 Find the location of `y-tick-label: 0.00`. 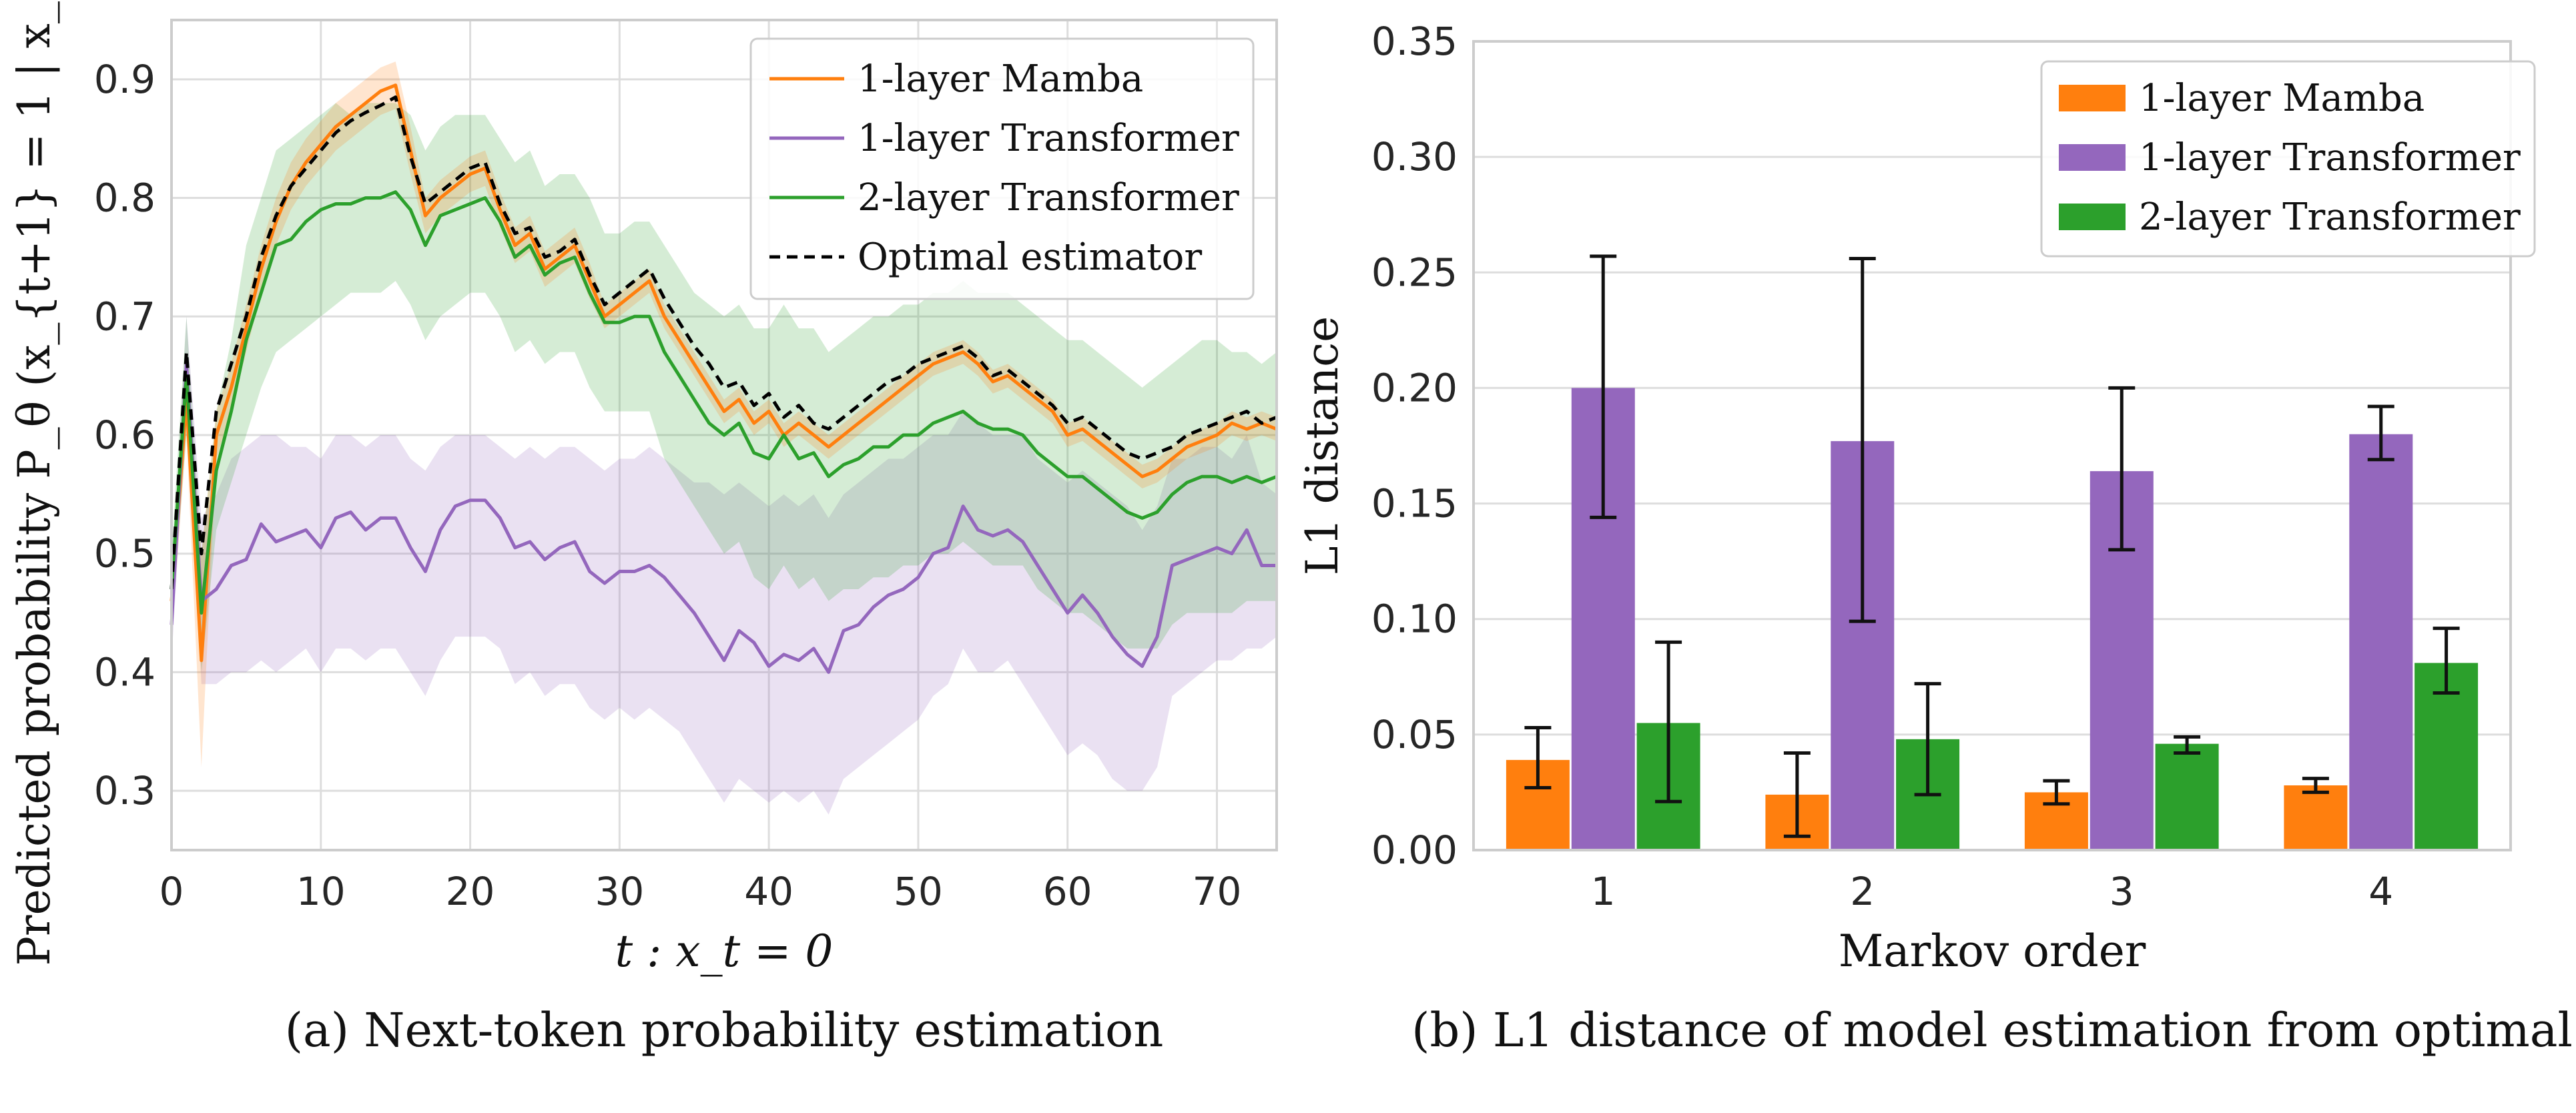

y-tick-label: 0.00 is located at coordinates (1414, 850).